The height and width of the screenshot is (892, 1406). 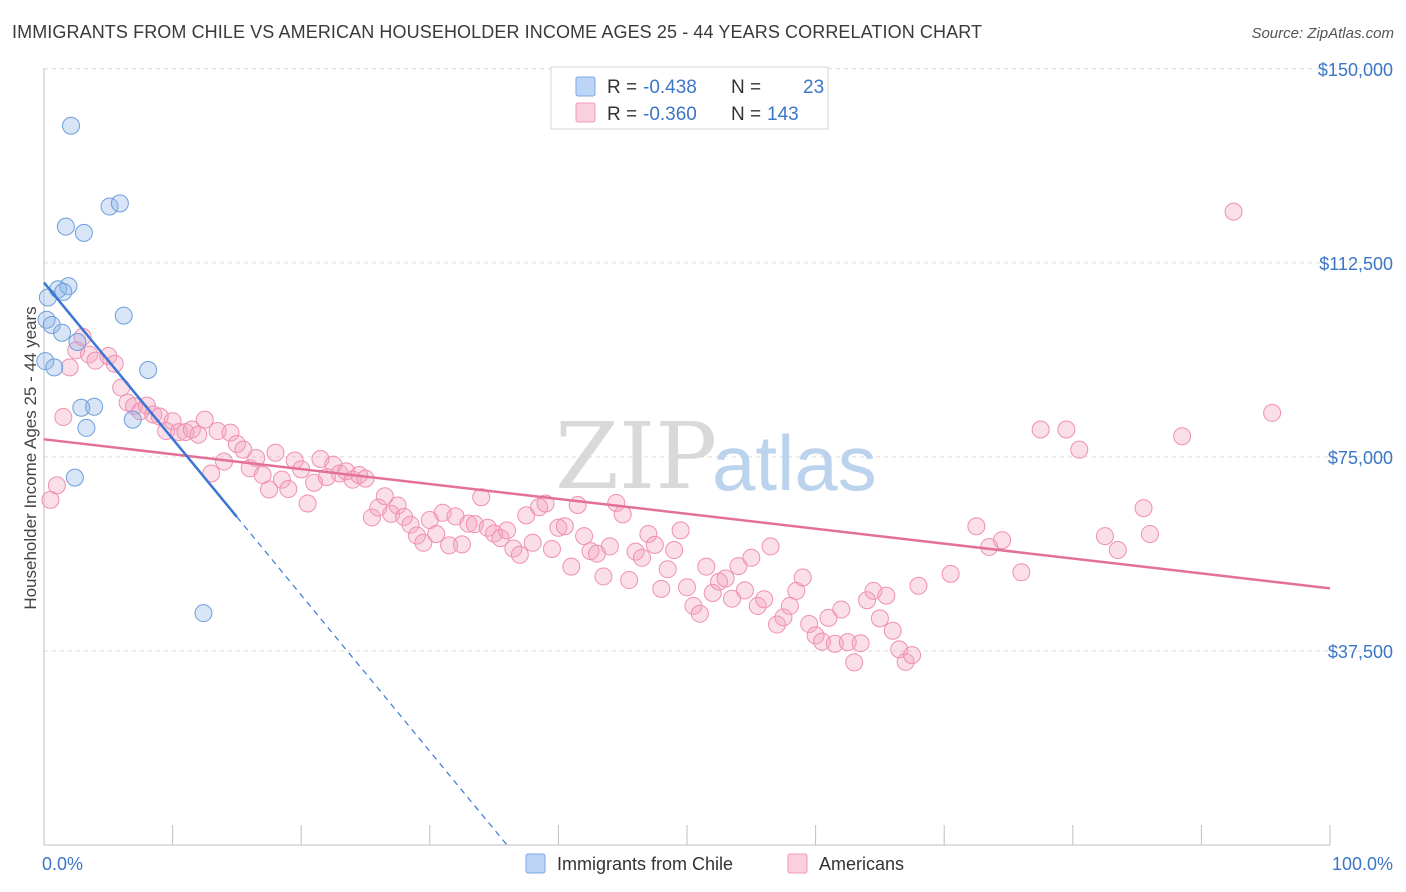 I want to click on legend-n-value-americans: 143, so click(x=783, y=114).